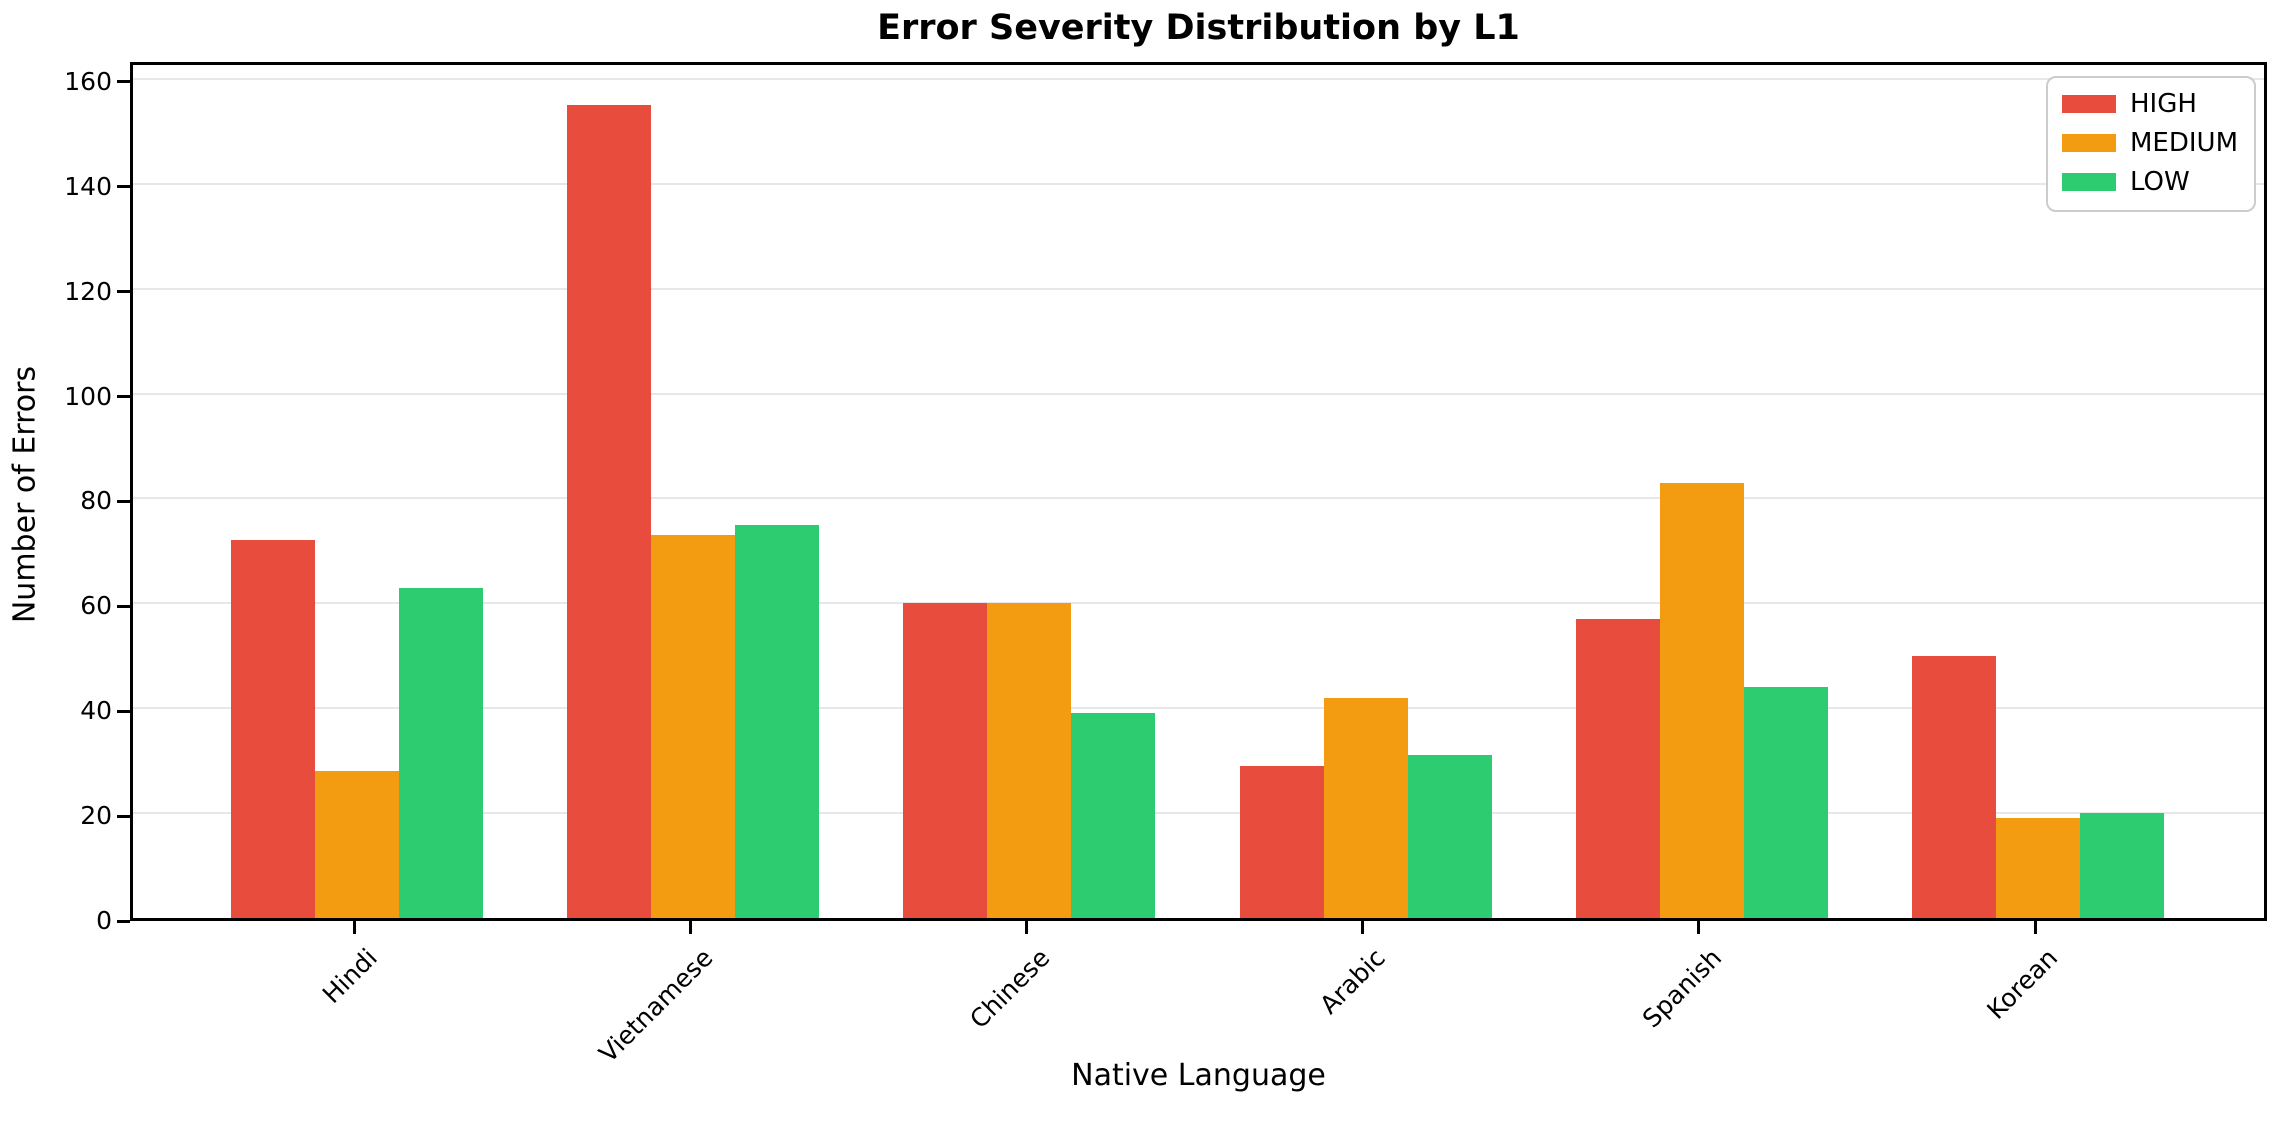 The width and height of the screenshot is (2285, 1131). I want to click on bar-korean-low, so click(2122, 865).